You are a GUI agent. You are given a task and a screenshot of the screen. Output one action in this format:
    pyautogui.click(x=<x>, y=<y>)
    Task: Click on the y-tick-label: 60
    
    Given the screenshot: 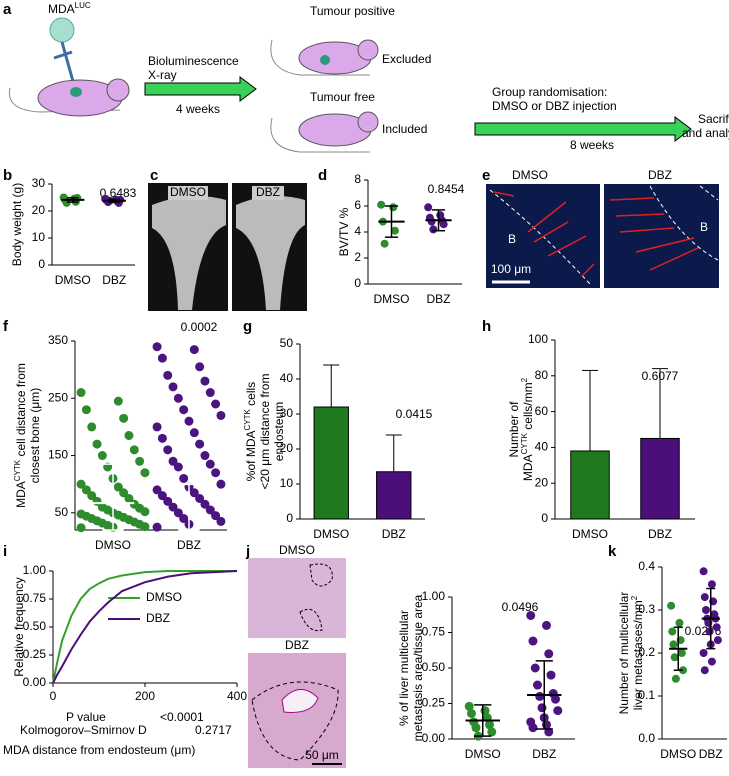 What is the action you would take?
    pyautogui.click(x=542, y=411)
    